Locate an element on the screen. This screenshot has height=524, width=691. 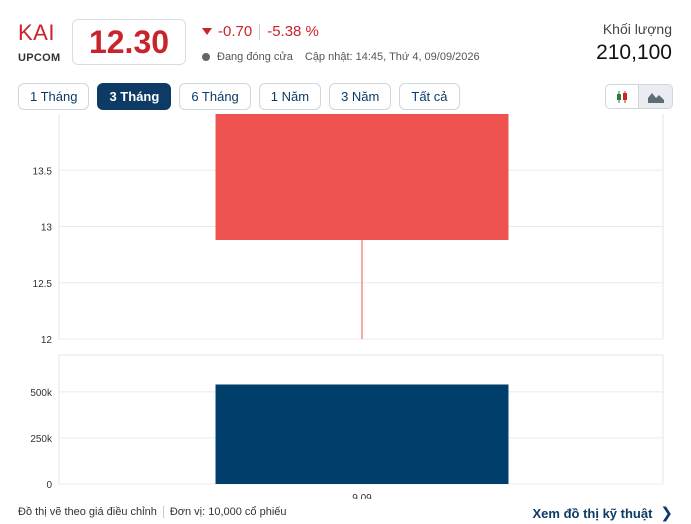
exchange-label: UPCOM is located at coordinates (39, 58).